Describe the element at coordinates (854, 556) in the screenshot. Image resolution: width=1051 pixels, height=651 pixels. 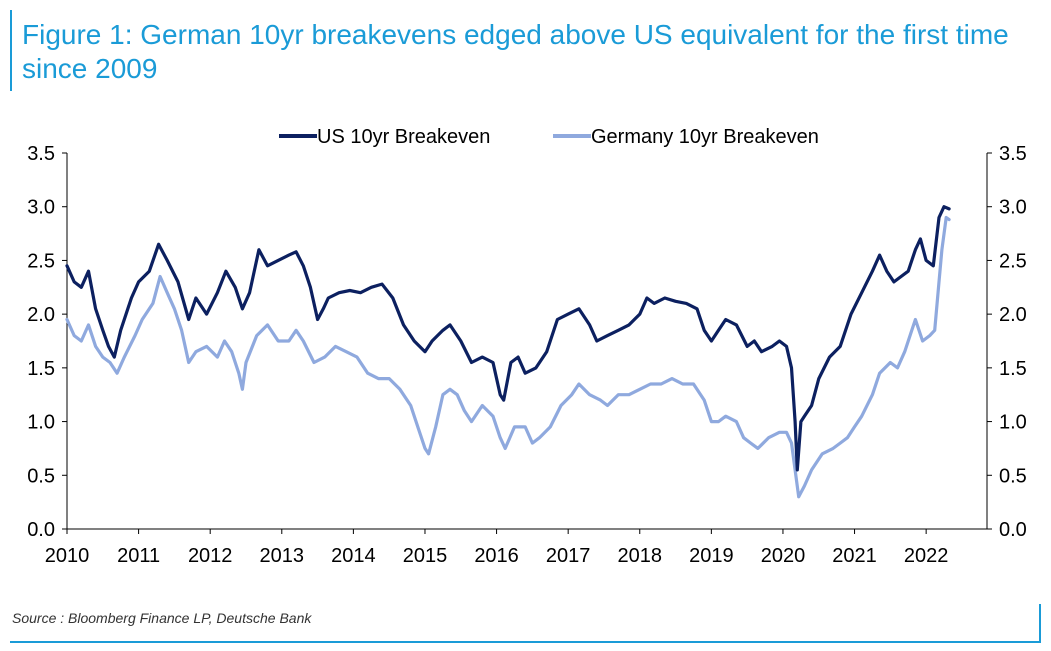
I see `x-tick-label: 2021` at that location.